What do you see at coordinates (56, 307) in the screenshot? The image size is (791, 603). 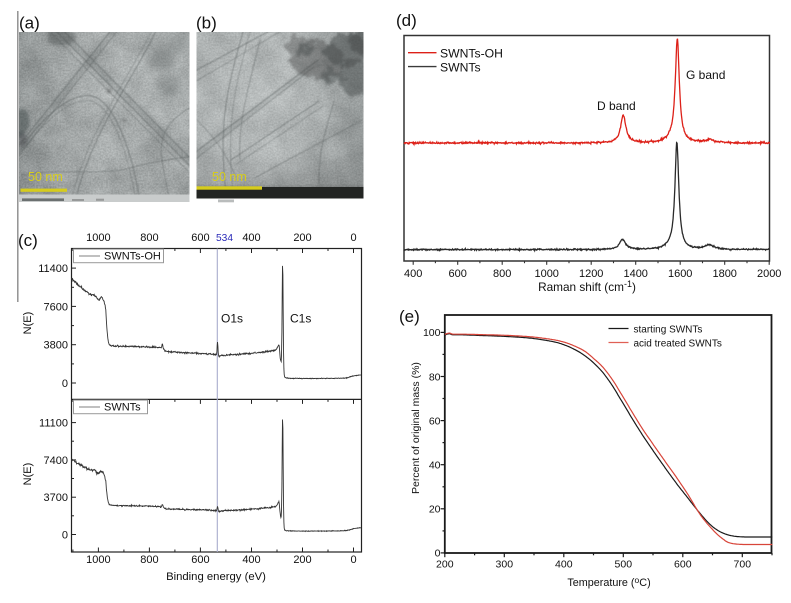 I see `svg-text: 7600` at bounding box center [56, 307].